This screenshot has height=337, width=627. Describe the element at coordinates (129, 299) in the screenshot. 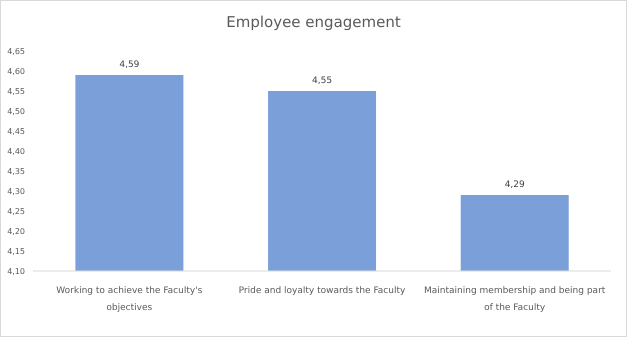

I see `x-tick-label: Working to achieve the Faculty's objectives` at that location.